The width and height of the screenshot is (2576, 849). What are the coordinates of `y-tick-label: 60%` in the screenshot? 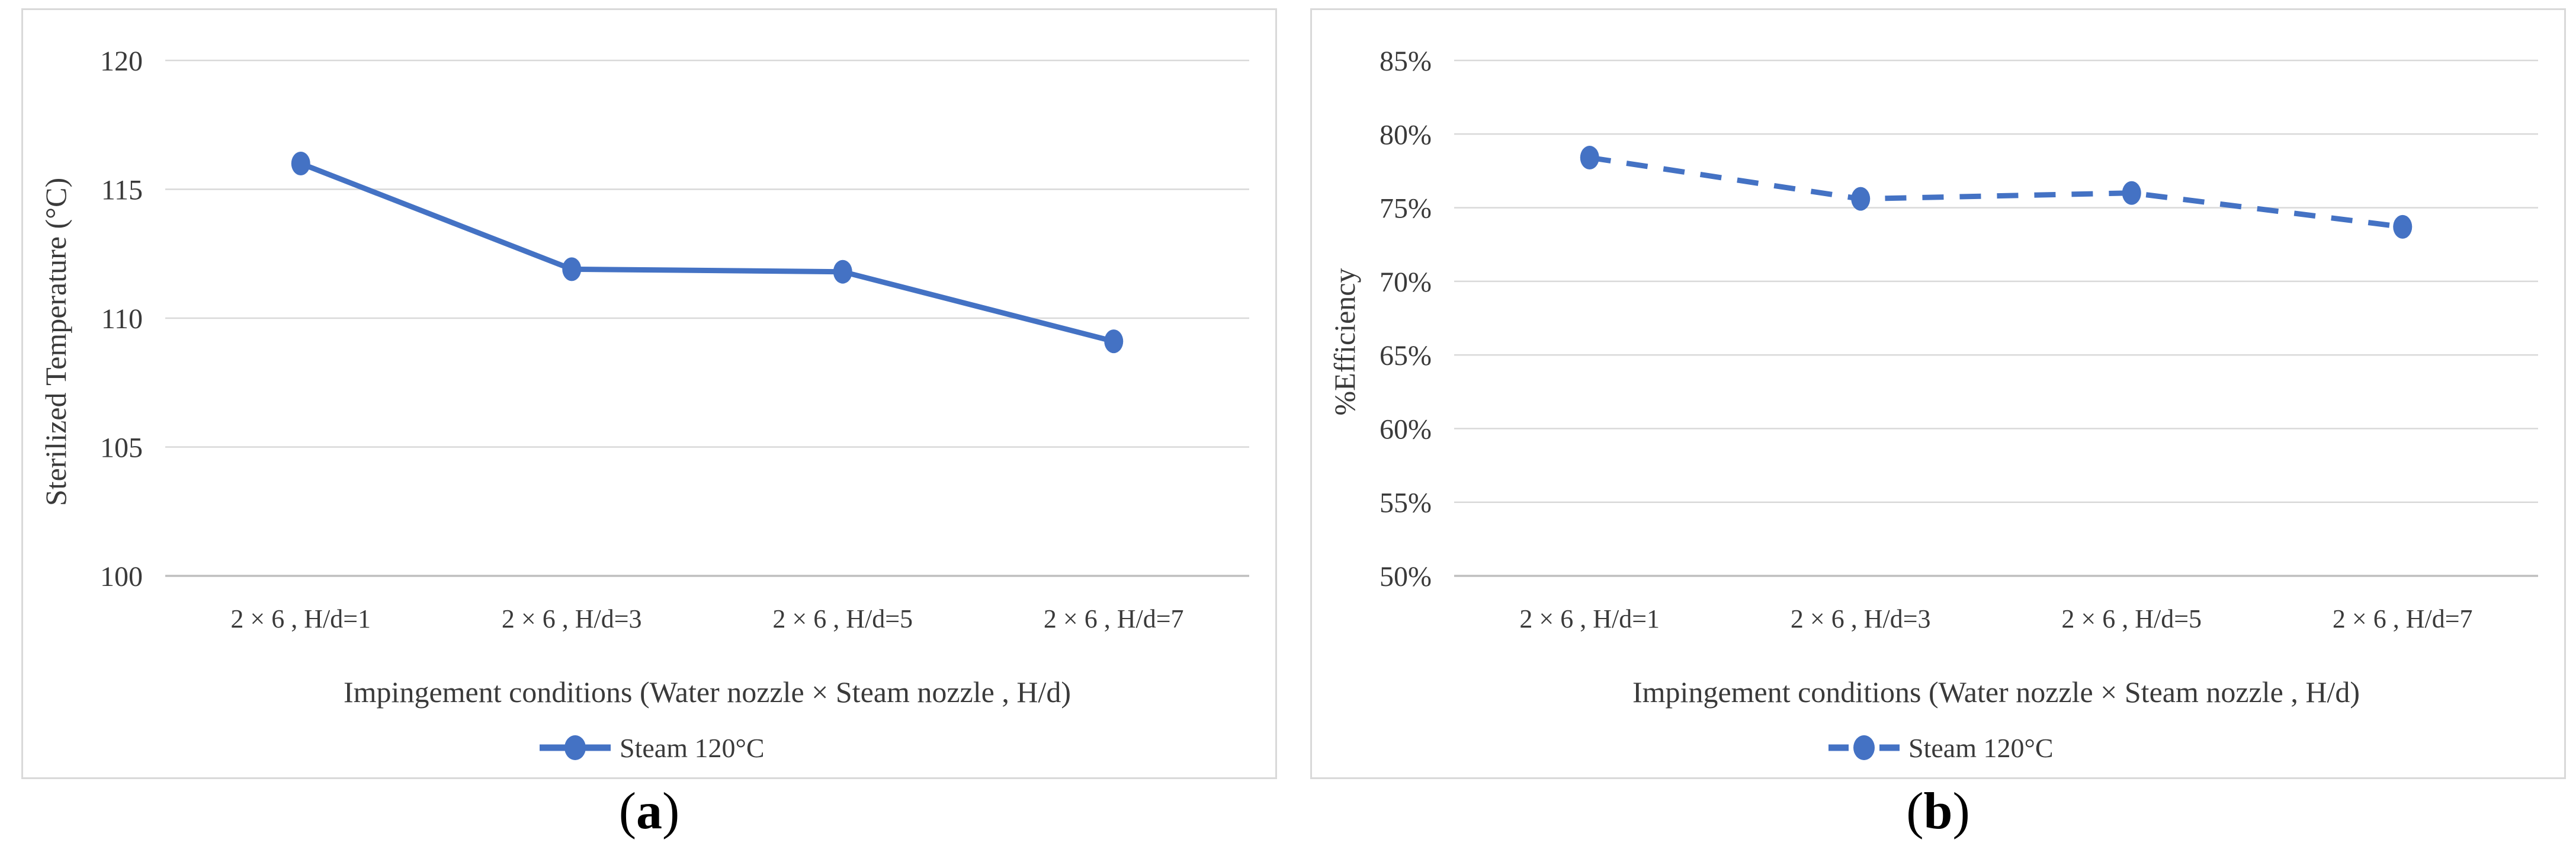 It's located at (1406, 429).